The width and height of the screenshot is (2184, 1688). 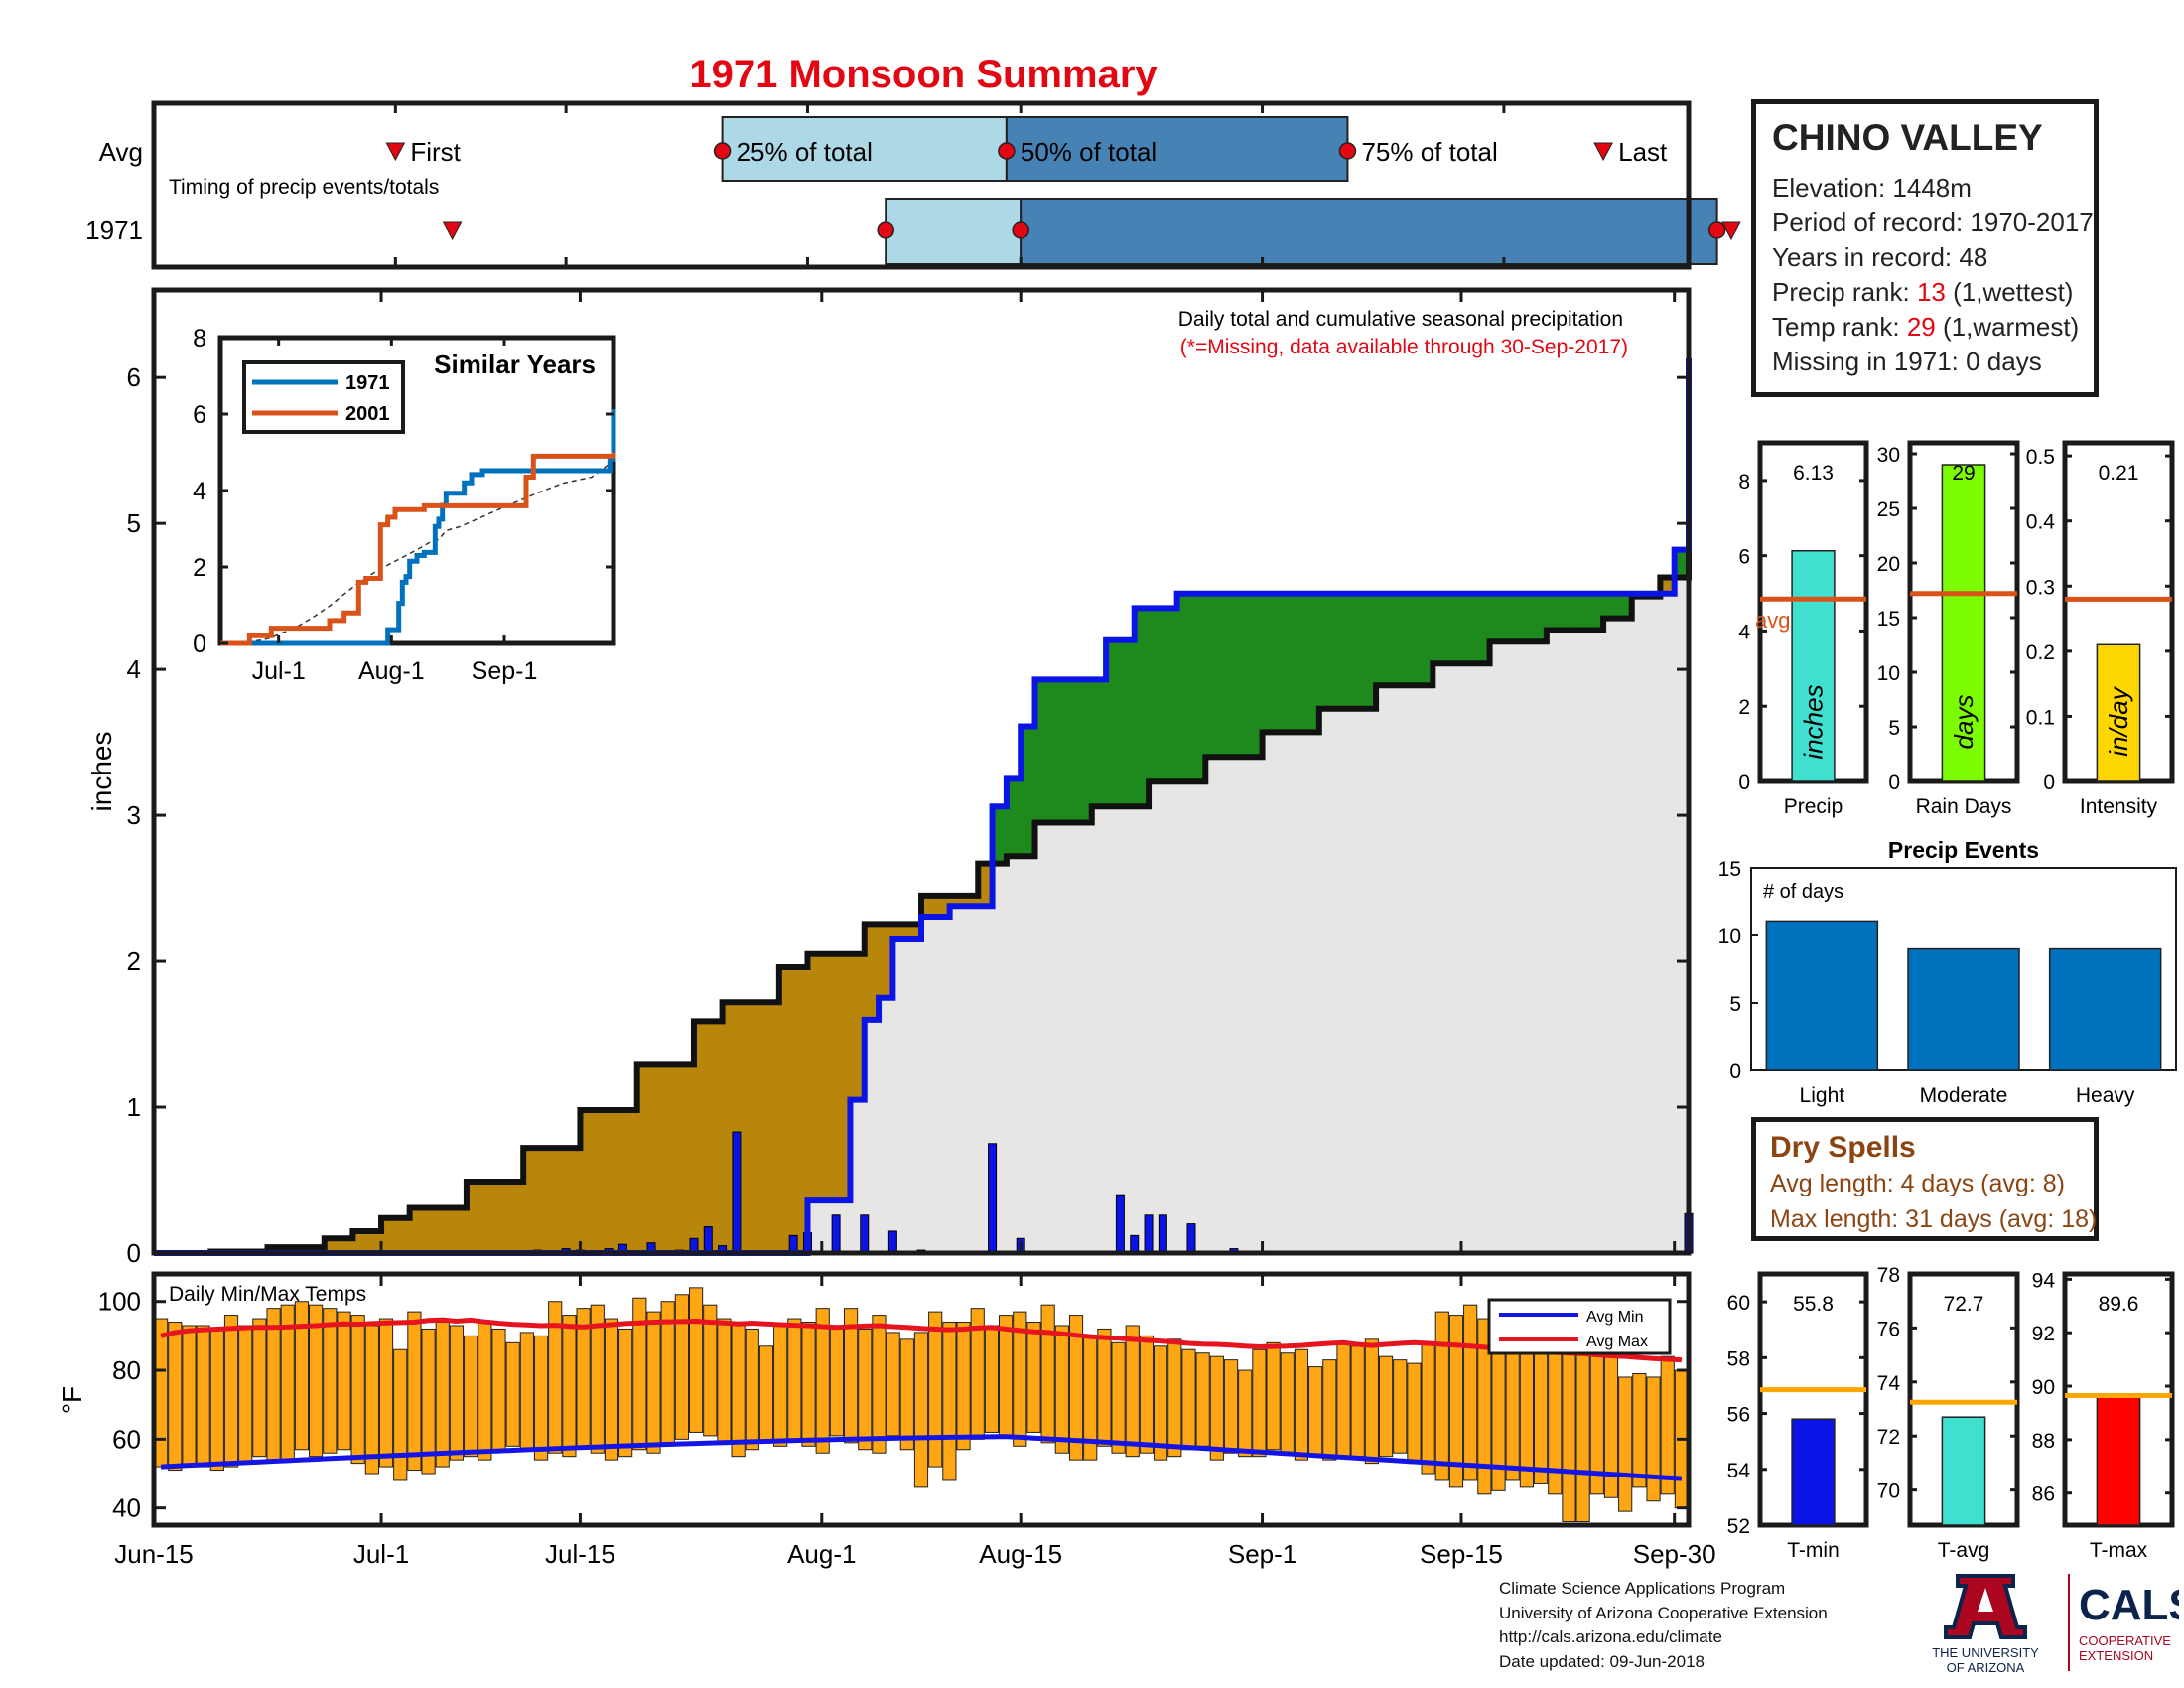 I want to click on tavg-ytick-label: 76, so click(x=1888, y=1329).